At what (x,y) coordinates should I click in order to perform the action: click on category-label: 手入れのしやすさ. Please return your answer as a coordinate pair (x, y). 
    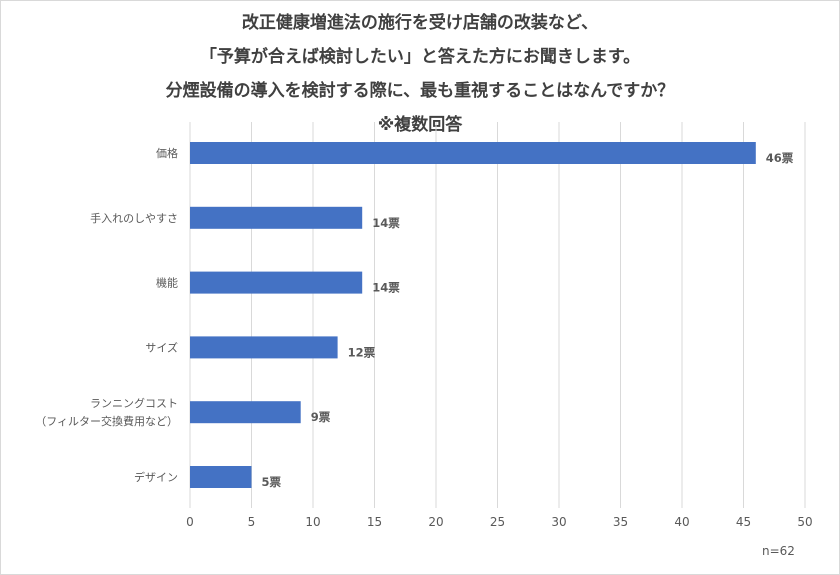
    Looking at the image, I should click on (134, 218).